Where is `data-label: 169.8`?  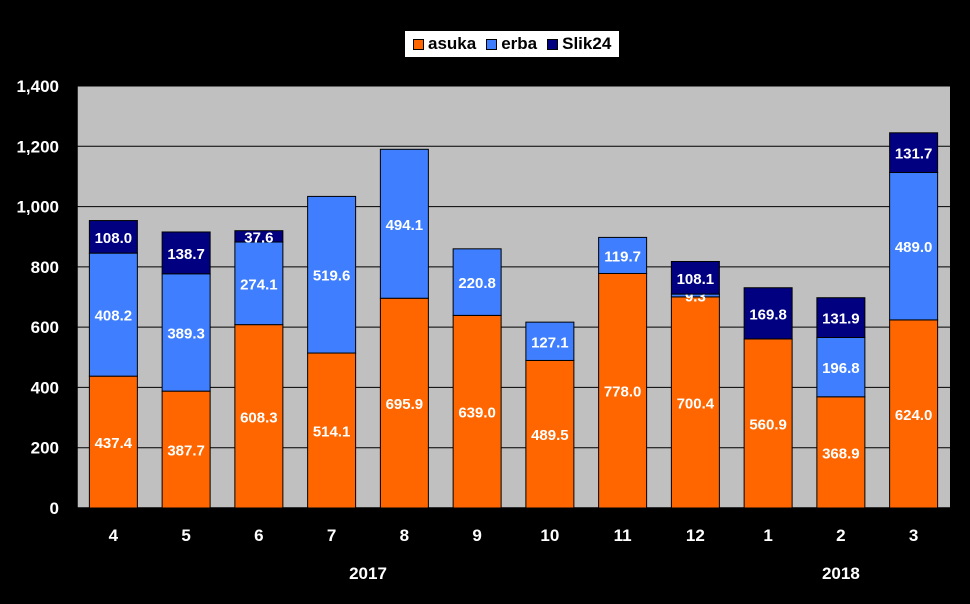 data-label: 169.8 is located at coordinates (768, 314).